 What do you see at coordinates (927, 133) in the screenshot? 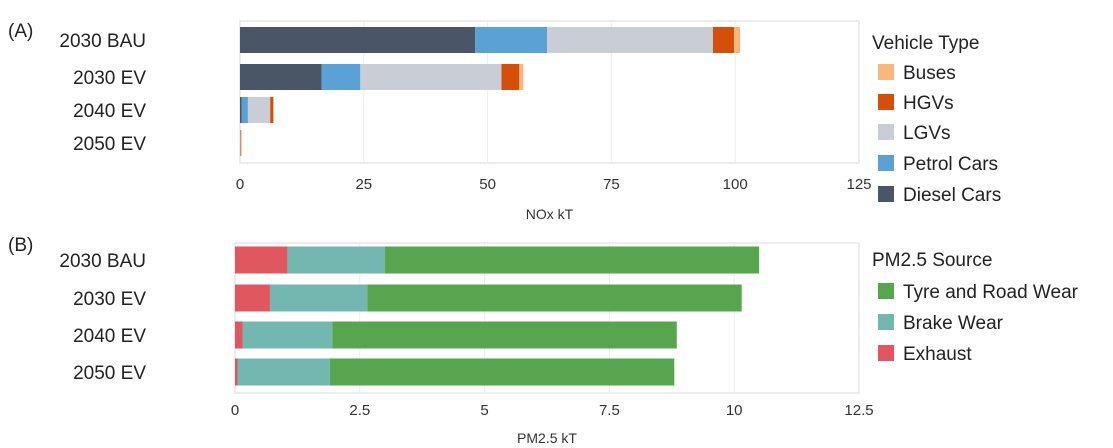
I see `legend-item-label: LGVs` at bounding box center [927, 133].